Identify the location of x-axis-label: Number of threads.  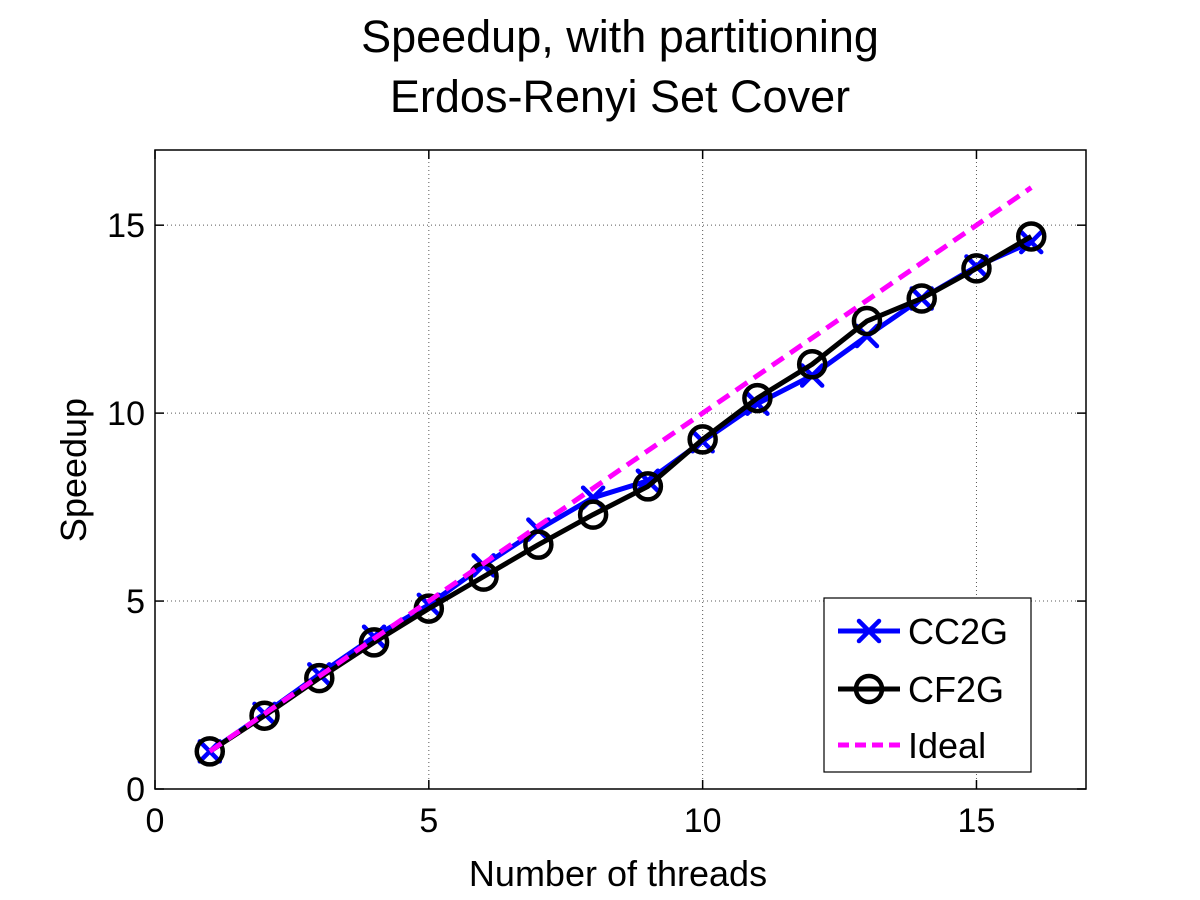
(618, 873).